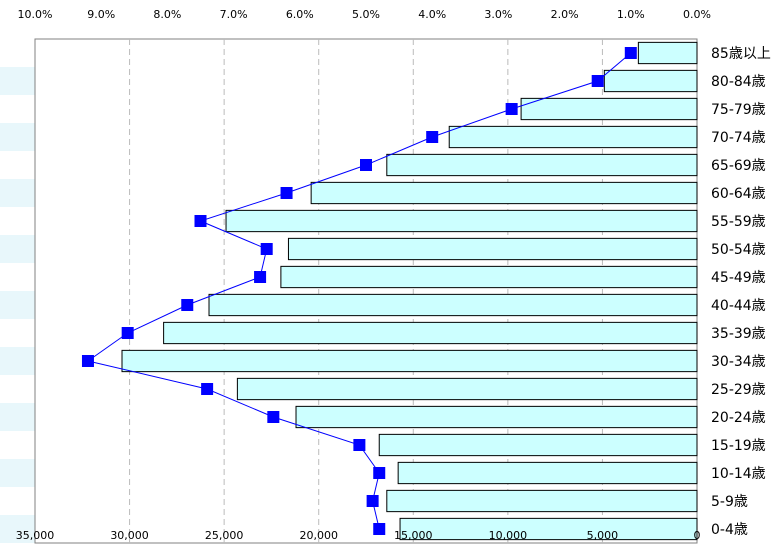 This screenshot has height=544, width=783. What do you see at coordinates (738, 194) in the screenshot?
I see `category-label: 60-64歳` at bounding box center [738, 194].